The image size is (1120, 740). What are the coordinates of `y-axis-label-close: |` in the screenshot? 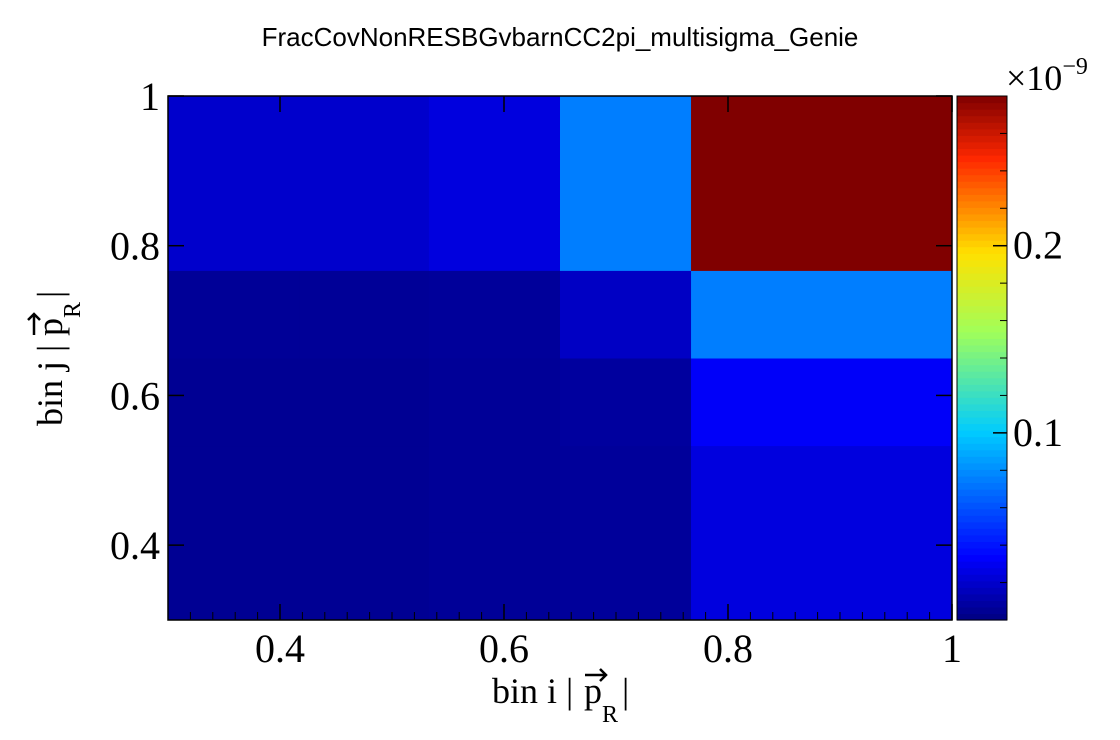 It's located at (50, 294).